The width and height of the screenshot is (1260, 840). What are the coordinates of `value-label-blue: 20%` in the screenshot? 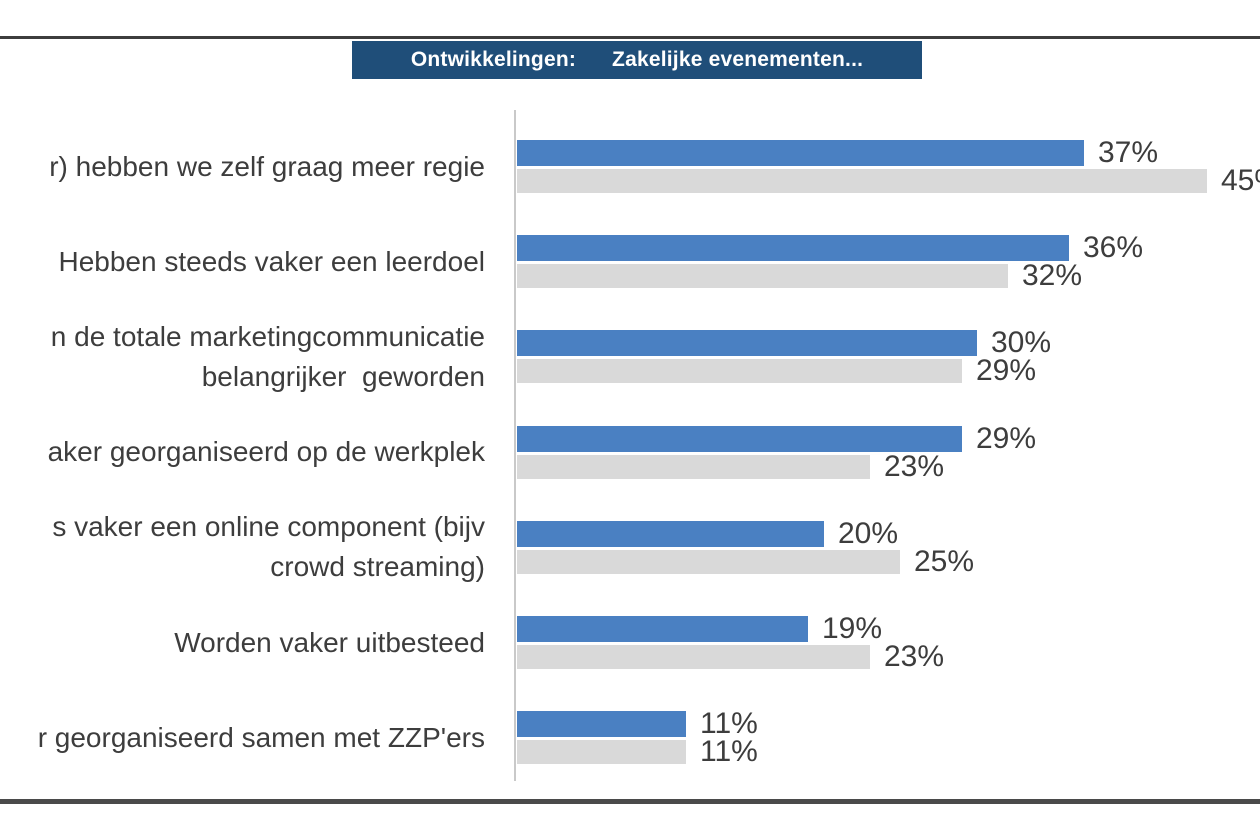 It's located at (868, 533).